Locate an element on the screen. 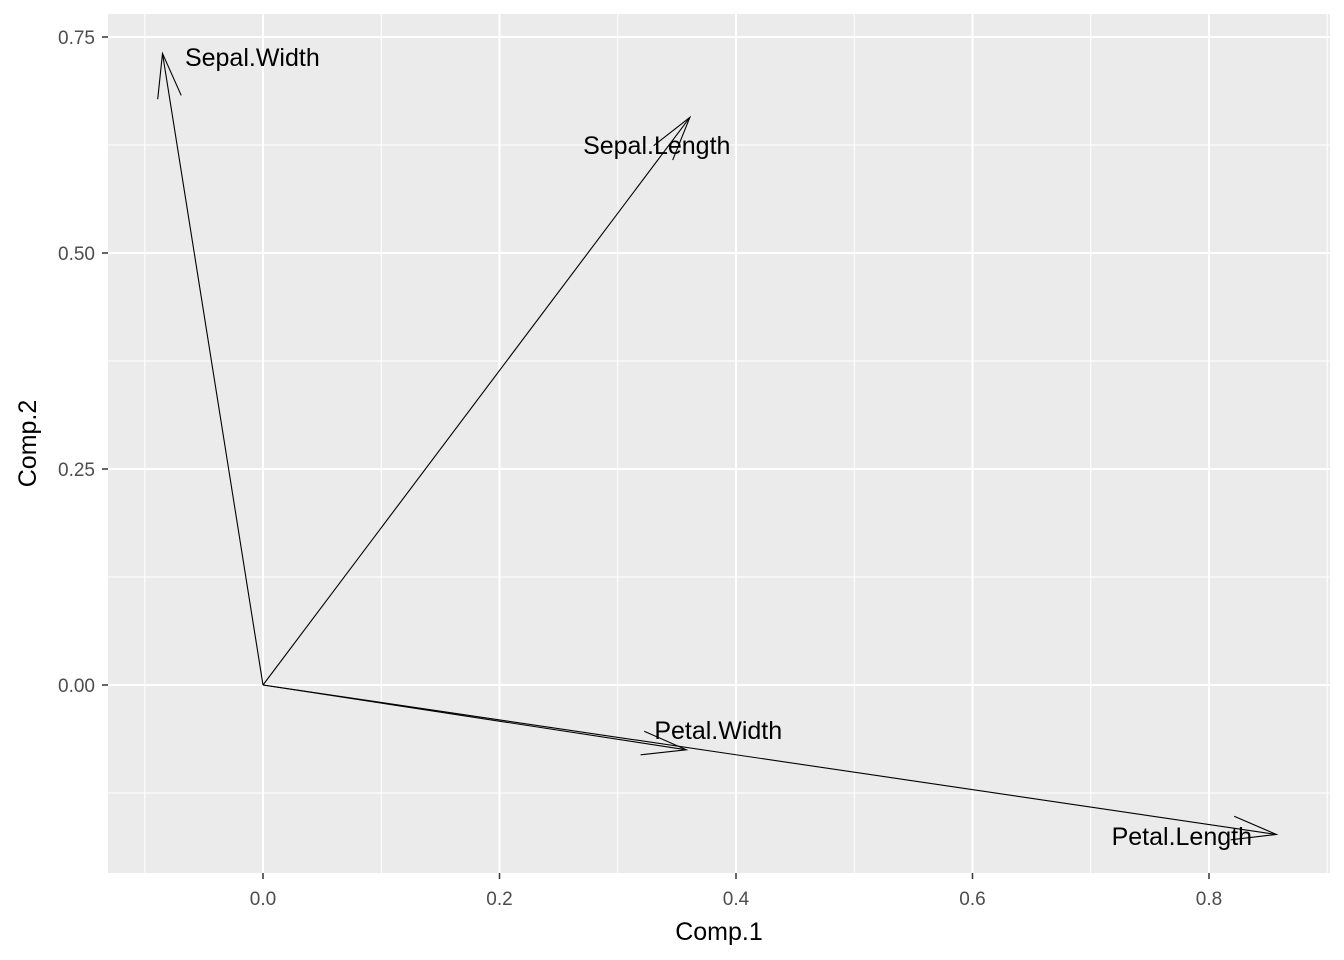  x-tick-label: 0.8 is located at coordinates (1209, 899).